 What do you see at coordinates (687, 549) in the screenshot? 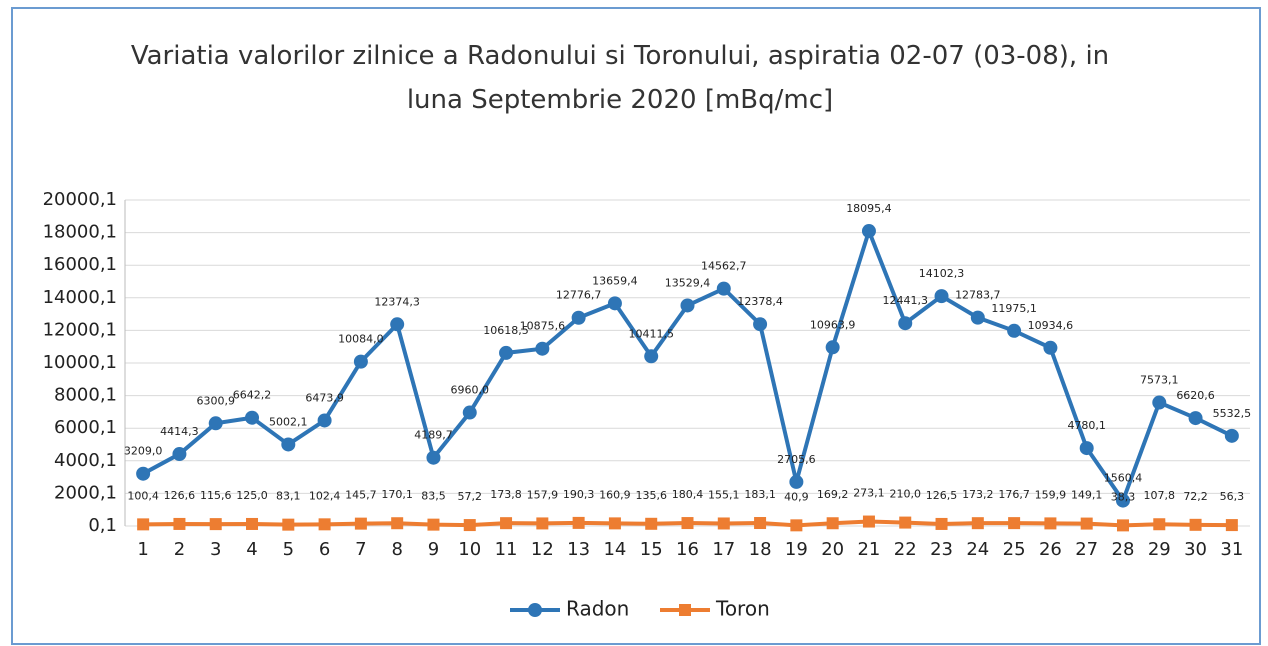
I see `x-tick-label: 16` at bounding box center [687, 549].